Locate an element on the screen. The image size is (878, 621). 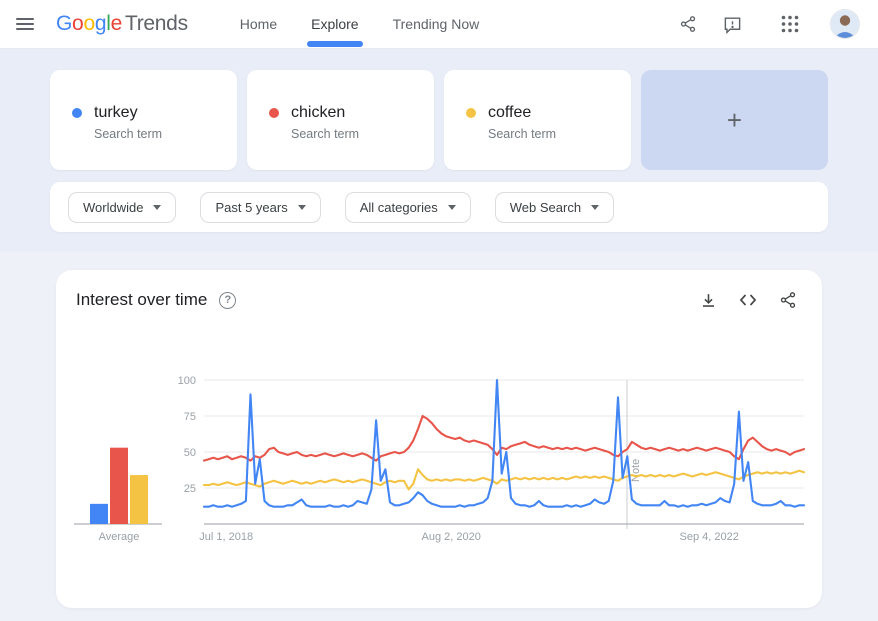
term-card-coffee: coffee Search term is located at coordinates (537, 120).